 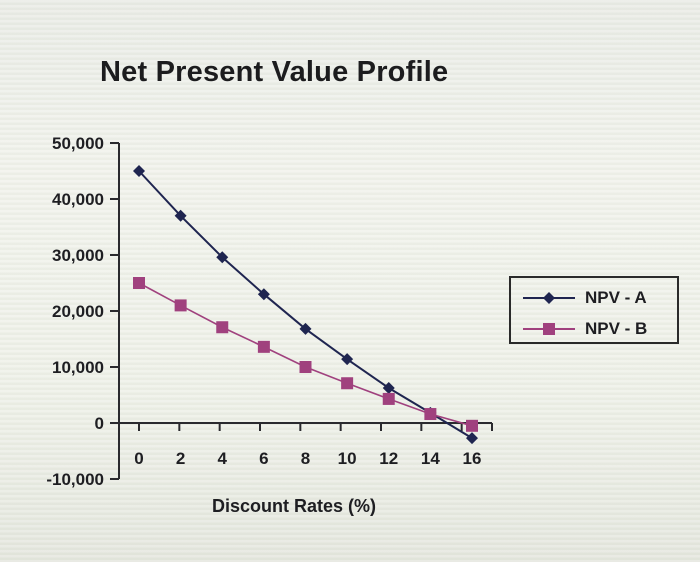 I want to click on x-tick-label: 0, so click(x=138, y=458).